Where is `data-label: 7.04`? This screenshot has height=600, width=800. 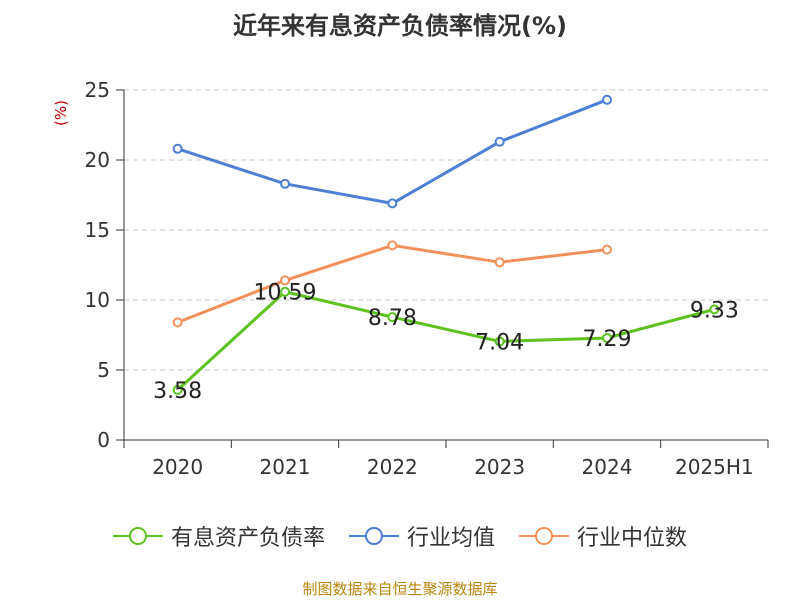 data-label: 7.04 is located at coordinates (499, 342).